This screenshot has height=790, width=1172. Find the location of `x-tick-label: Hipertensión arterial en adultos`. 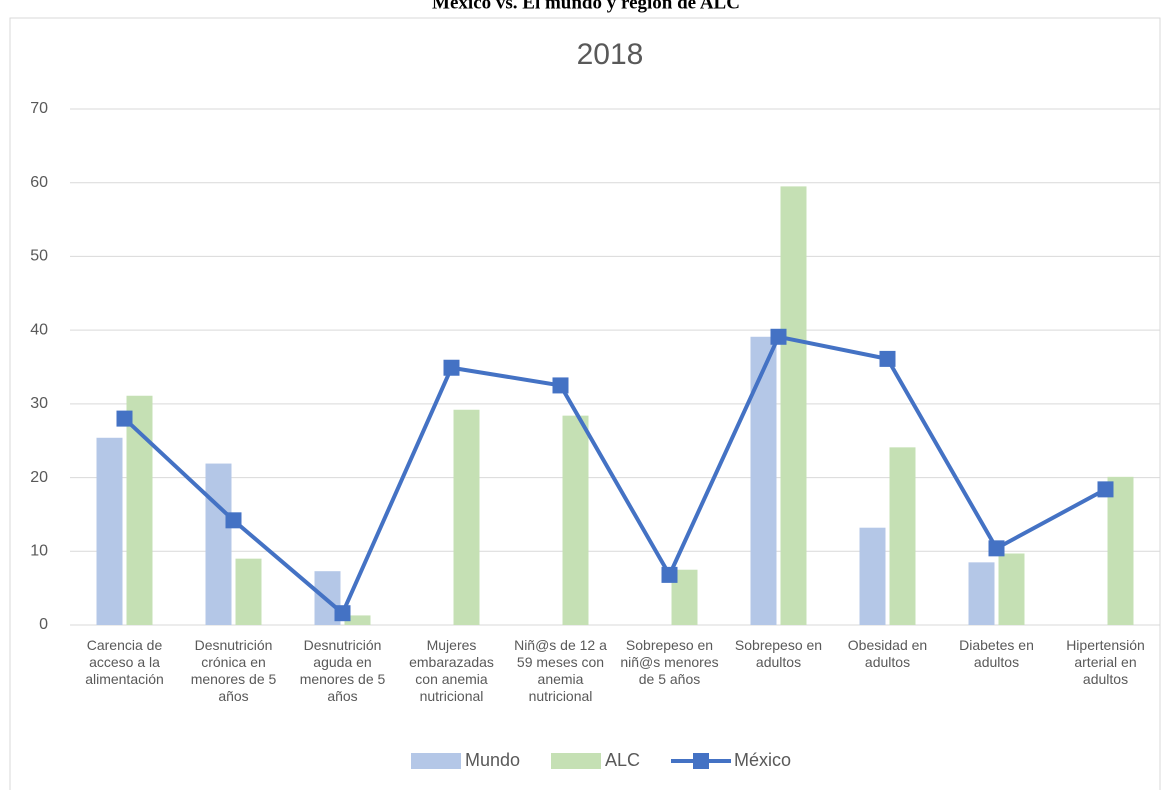

x-tick-label: Hipertensión arterial en adultos is located at coordinates (1105, 662).